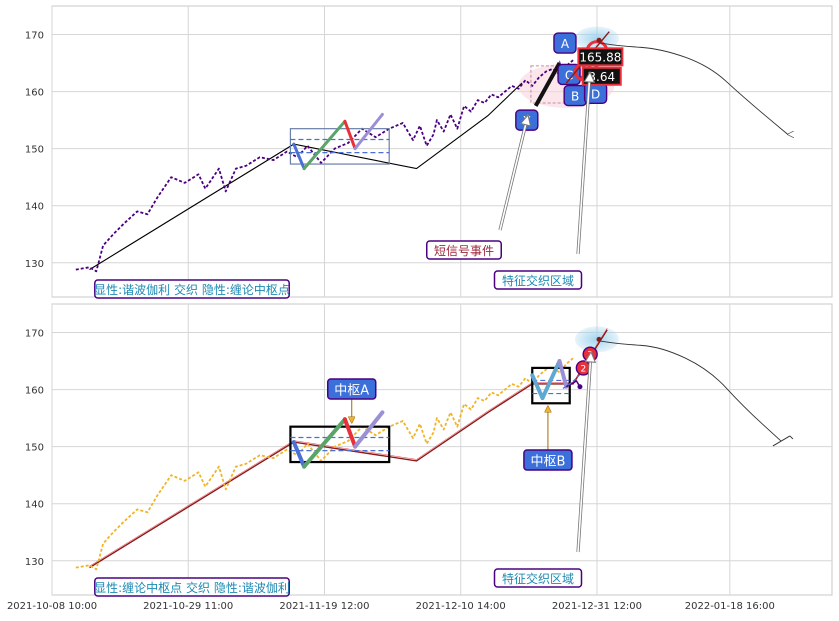 This screenshot has width=839, height=621. Describe the element at coordinates (324, 606) in the screenshot. I see `p2-x-tick-label-2: 2021-11-19 12:00` at that location.